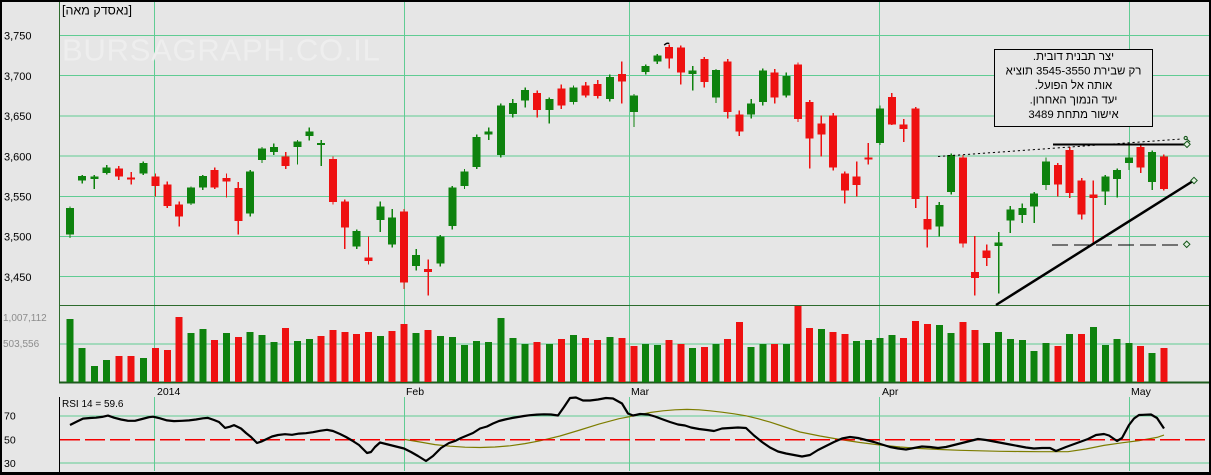 Image resolution: width=1211 pixels, height=475 pixels. What do you see at coordinates (1141, 392) in the screenshot?
I see `svg-text: May` at bounding box center [1141, 392].